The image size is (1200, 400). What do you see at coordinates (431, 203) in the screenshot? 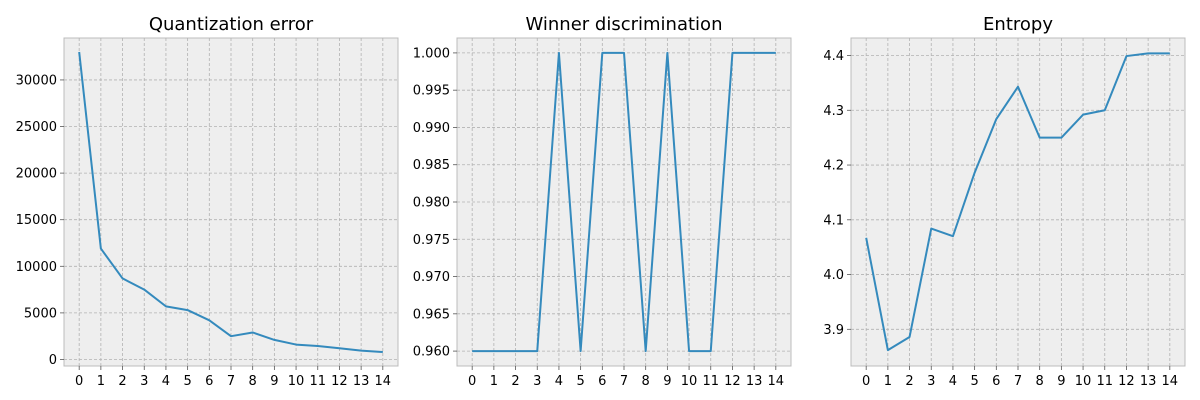
I see `y-tick-label: 0.980` at bounding box center [431, 203].